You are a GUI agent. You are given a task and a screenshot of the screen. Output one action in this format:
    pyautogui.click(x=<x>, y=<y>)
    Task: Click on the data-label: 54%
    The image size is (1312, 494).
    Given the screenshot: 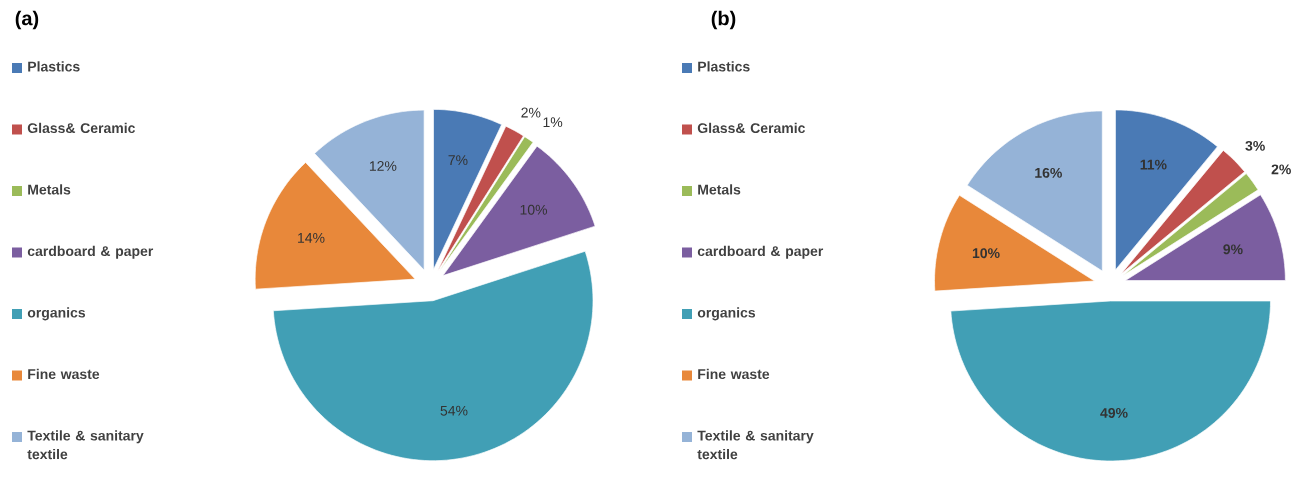 What is the action you would take?
    pyautogui.click(x=454, y=410)
    